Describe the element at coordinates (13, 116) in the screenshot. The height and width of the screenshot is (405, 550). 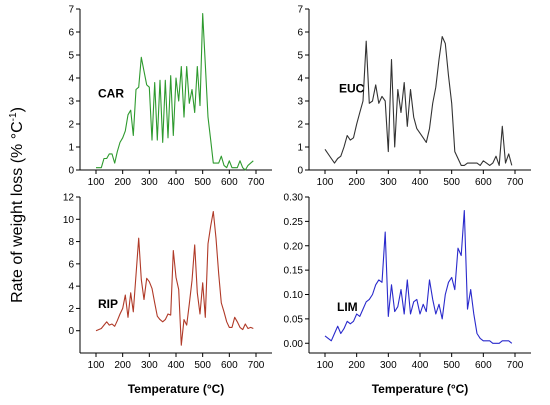
I see `y-axis-title-superscript: -1` at that location.